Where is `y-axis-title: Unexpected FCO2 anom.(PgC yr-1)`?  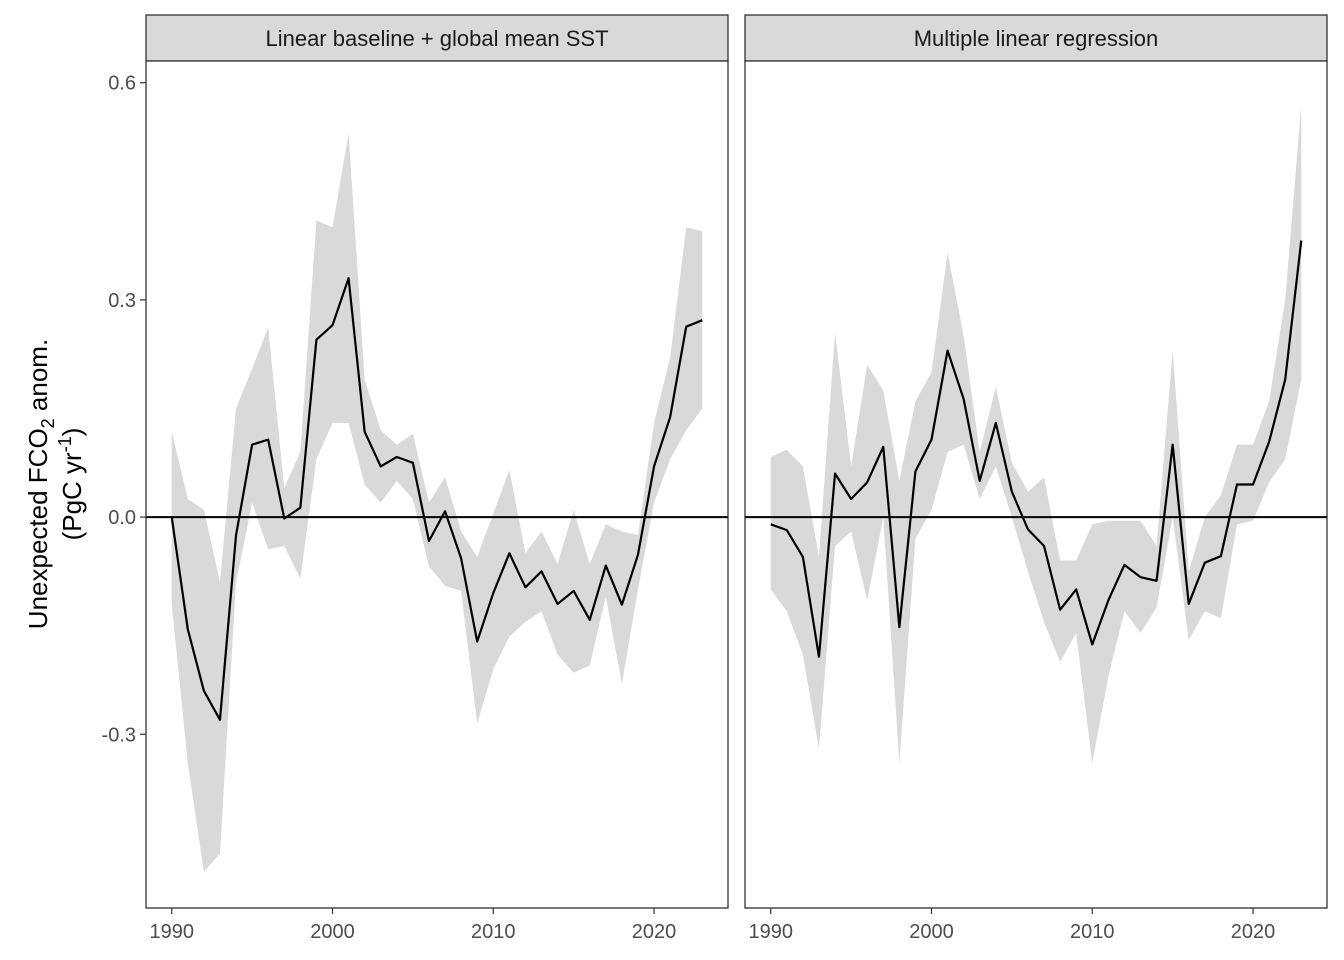 y-axis-title: Unexpected FCO2 anom.(PgC yr-1) is located at coordinates (55, 484).